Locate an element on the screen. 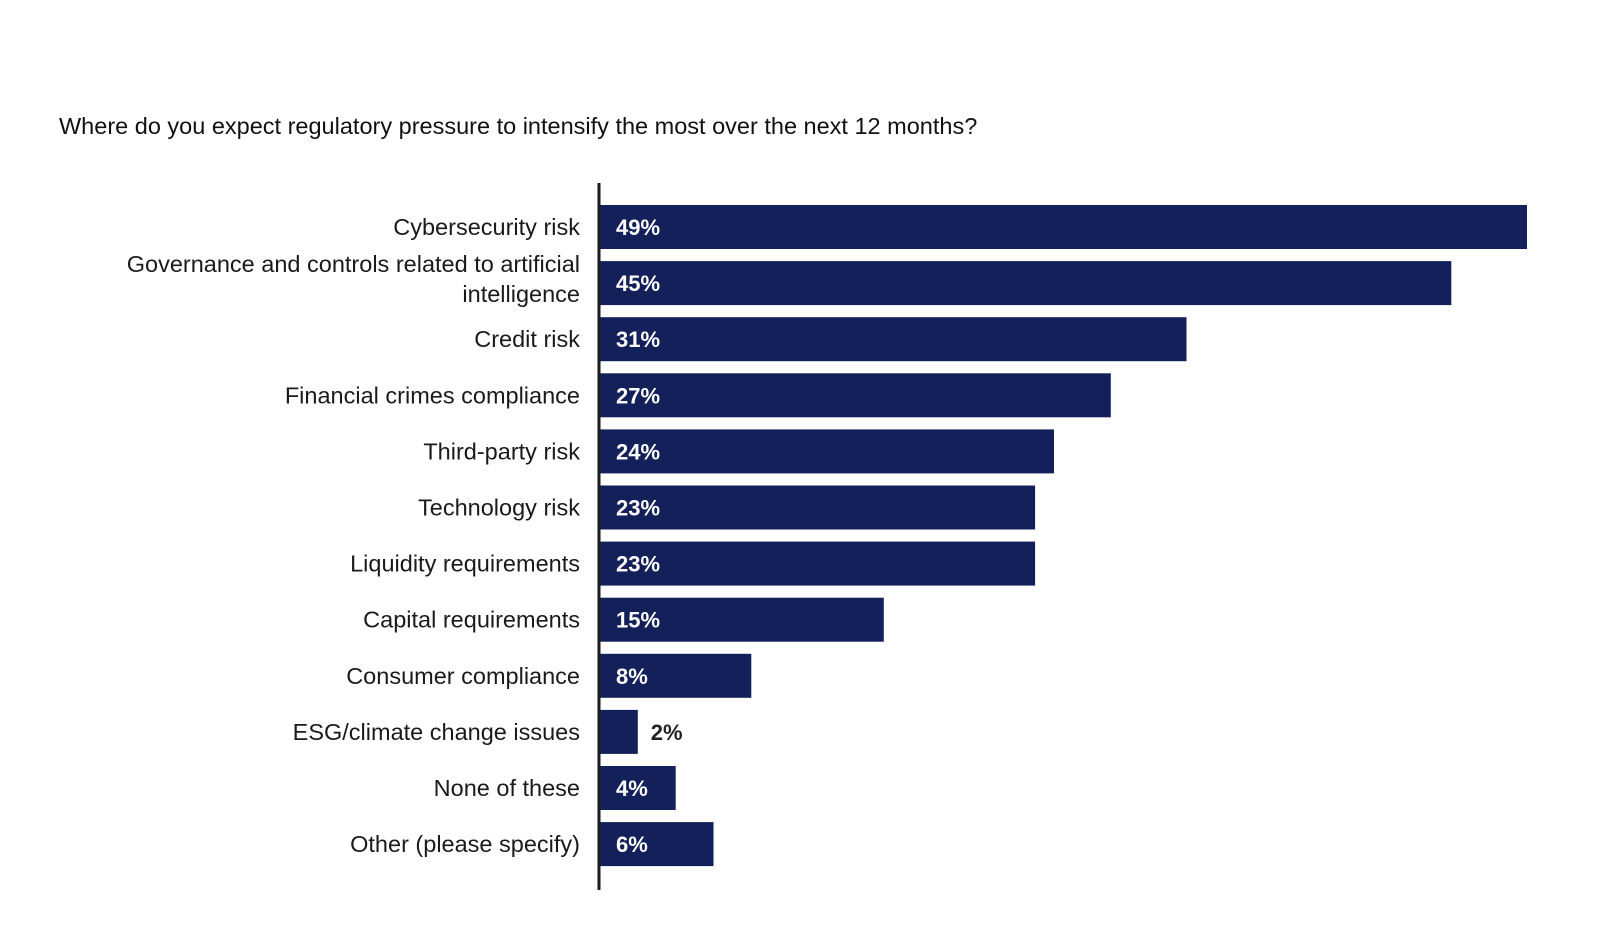  value-label-consumer-compliance: 8% is located at coordinates (632, 676).